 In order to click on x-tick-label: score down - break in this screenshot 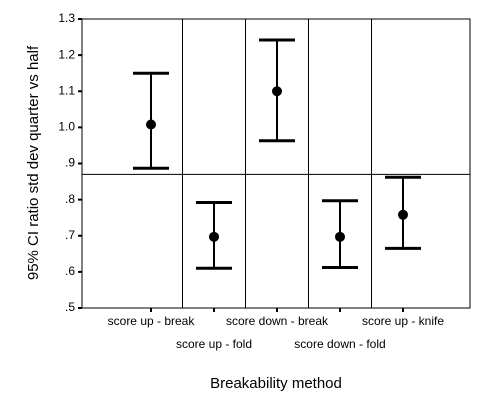, I will do `click(277, 321)`.